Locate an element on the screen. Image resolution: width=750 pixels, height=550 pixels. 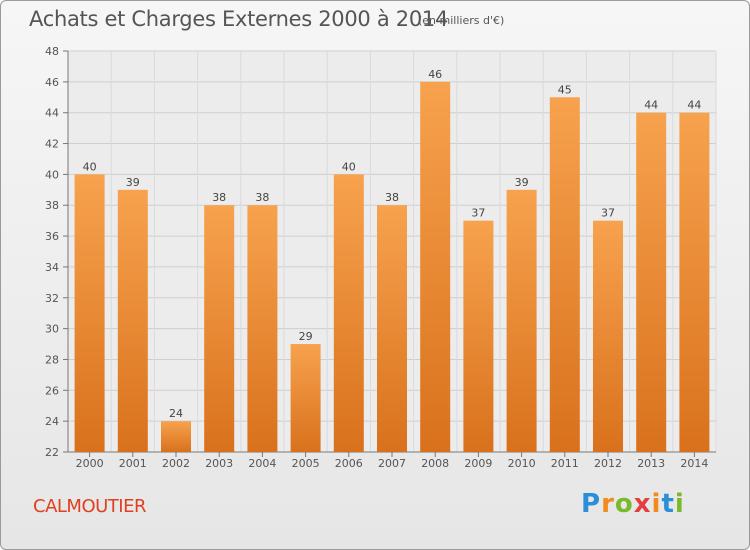
y-tick-label: 28 is located at coordinates (52, 359).